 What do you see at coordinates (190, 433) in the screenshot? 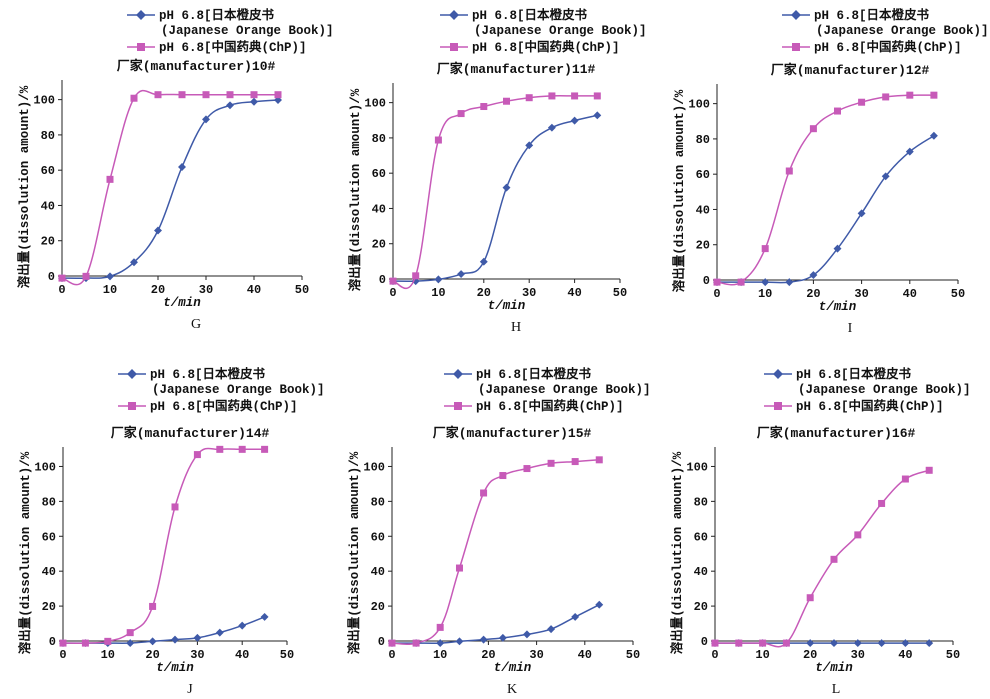
I see `chart-title: 厂家(manufacturer)14#` at bounding box center [190, 433].